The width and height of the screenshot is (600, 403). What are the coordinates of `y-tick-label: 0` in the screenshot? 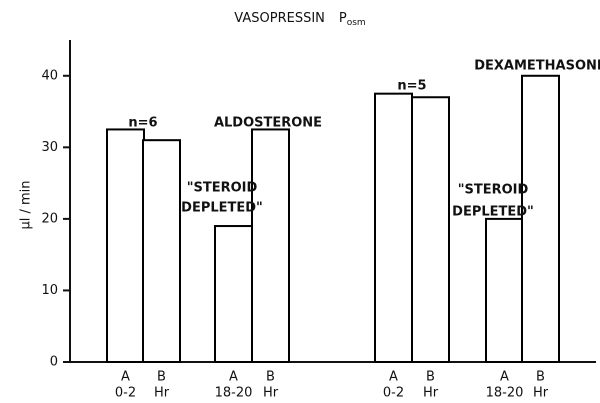 It's located at (54, 362).